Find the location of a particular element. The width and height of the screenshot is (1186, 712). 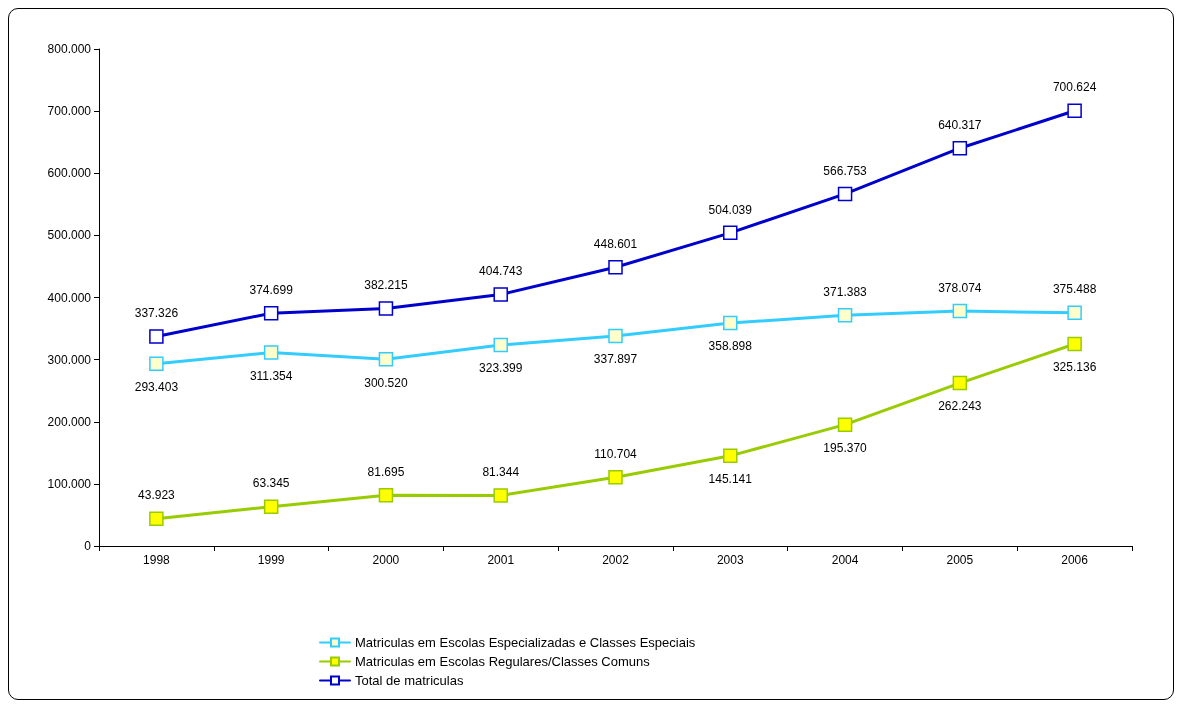

data-label: 145.141 is located at coordinates (730, 479).